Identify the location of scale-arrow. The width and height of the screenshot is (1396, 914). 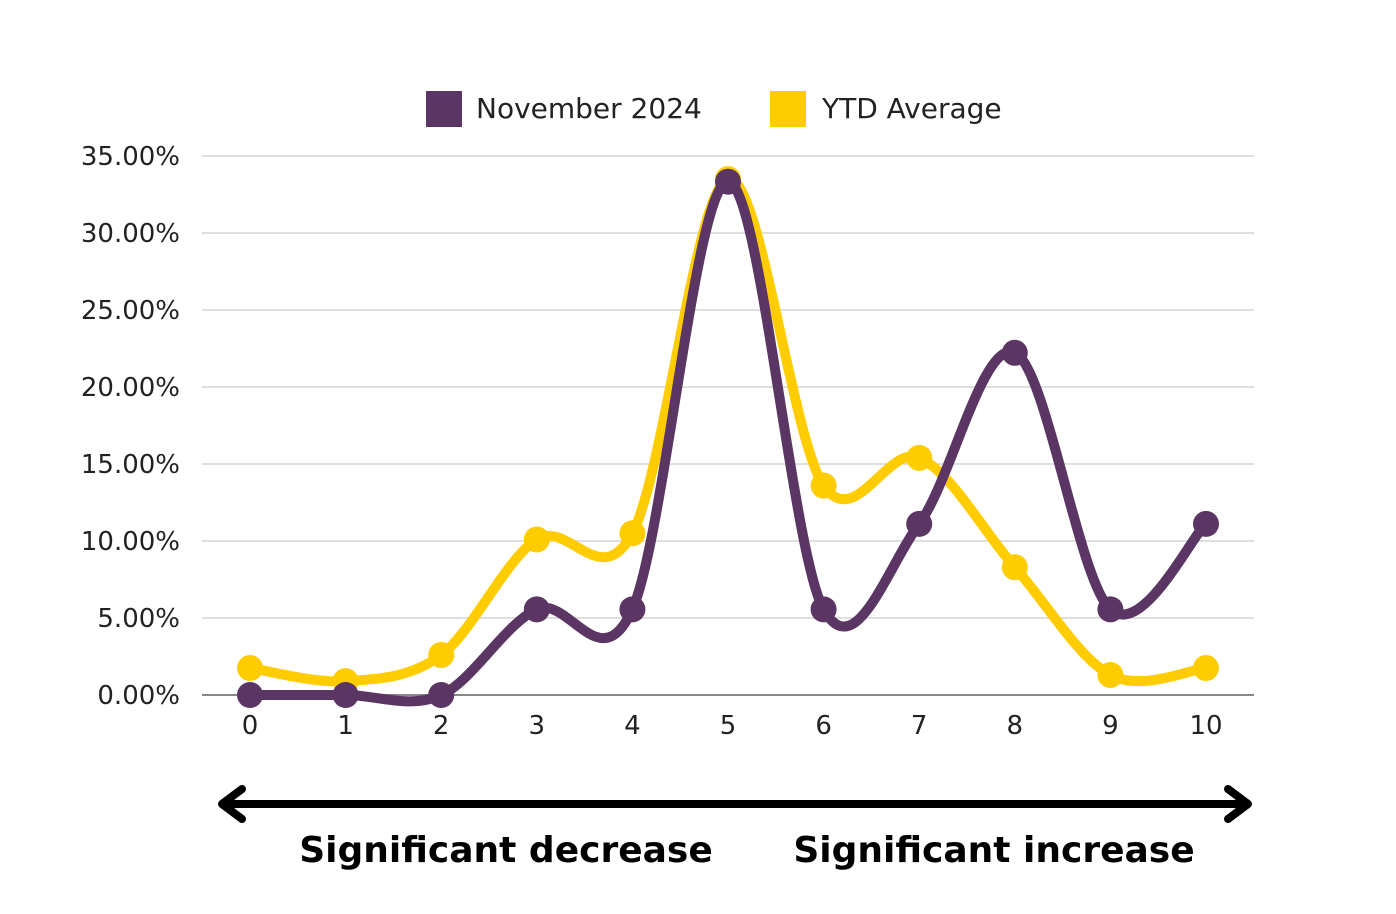
(735, 804).